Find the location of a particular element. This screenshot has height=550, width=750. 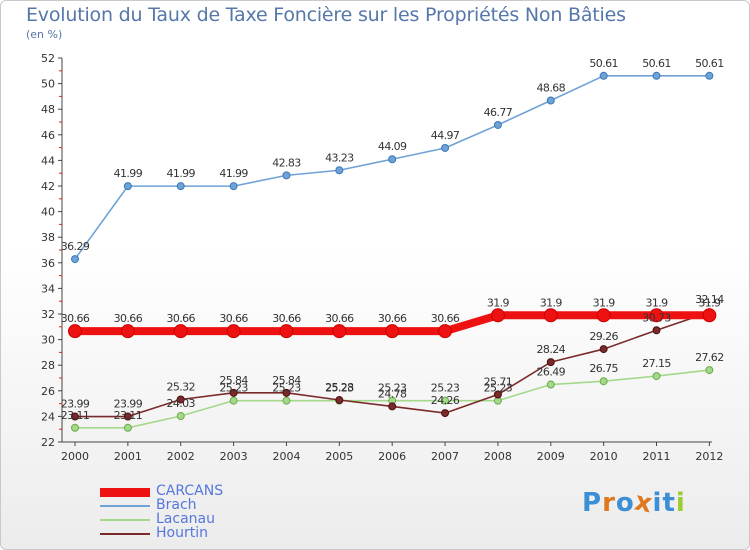

x-tick-label: 2008 is located at coordinates (498, 456).